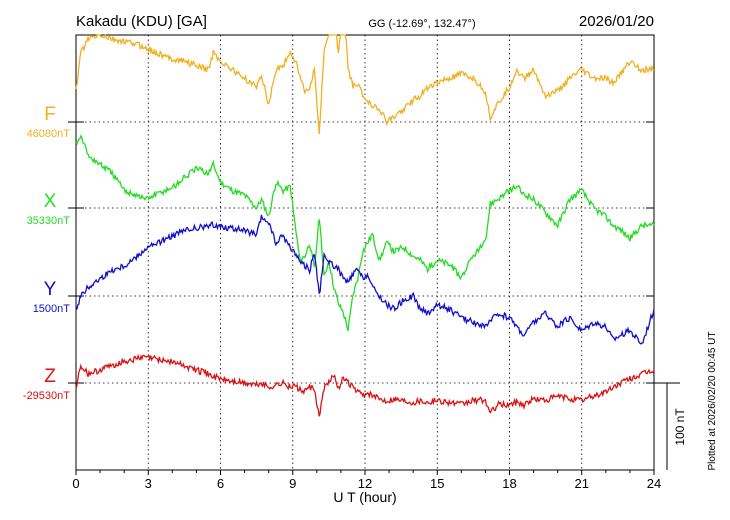  I want to click on scale-bar-label: 100 nT, so click(680, 427).